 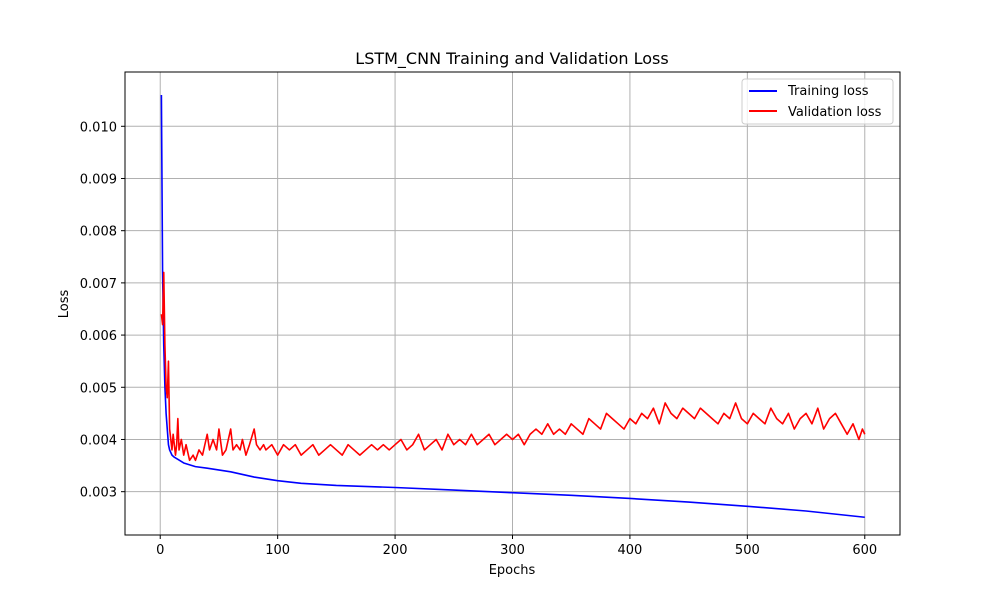 What do you see at coordinates (102, 310) in the screenshot?
I see `y-axis-ticks: 0.003 0.004 0.005 0.006 0.007 0.008 0.009 0.010` at bounding box center [102, 310].